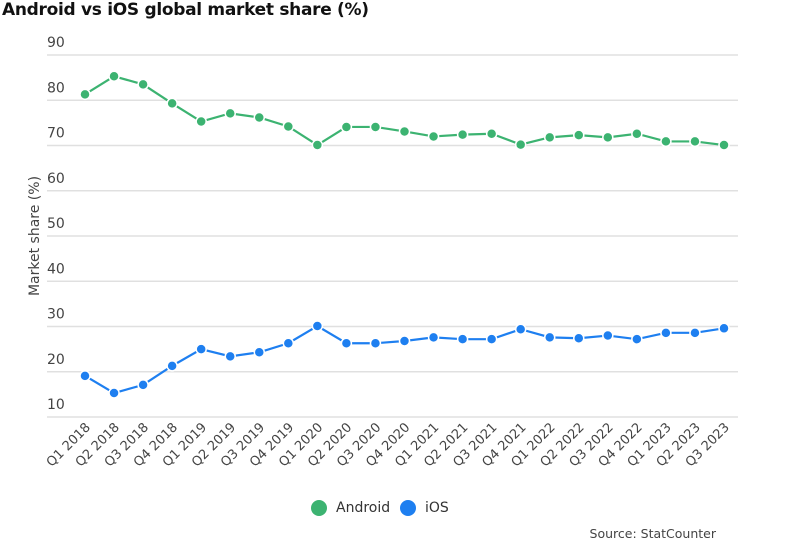 The height and width of the screenshot is (548, 800). I want to click on y-tick-label: 40, so click(56, 269).